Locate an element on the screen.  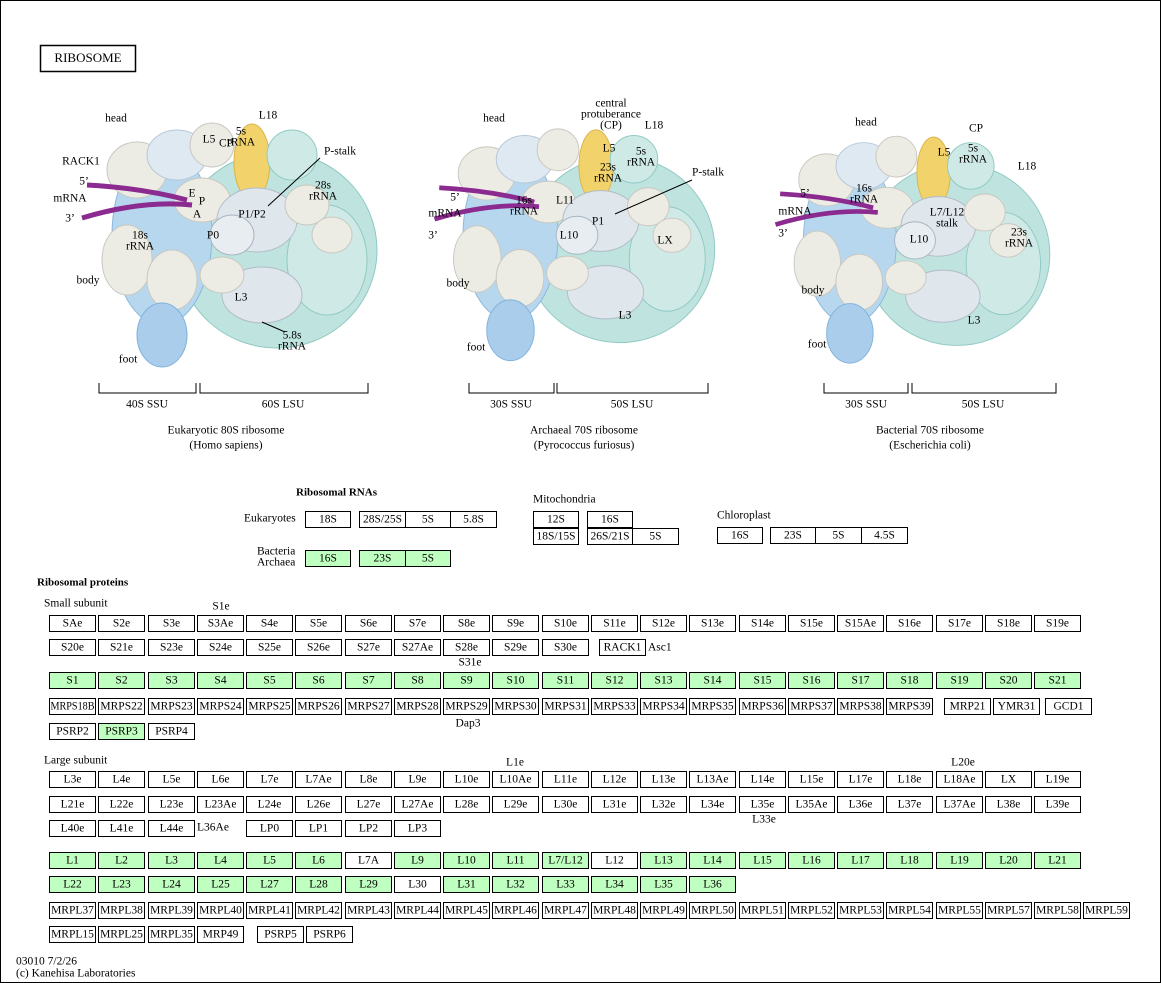
gene-label: MRPL15 is located at coordinates (72, 935).